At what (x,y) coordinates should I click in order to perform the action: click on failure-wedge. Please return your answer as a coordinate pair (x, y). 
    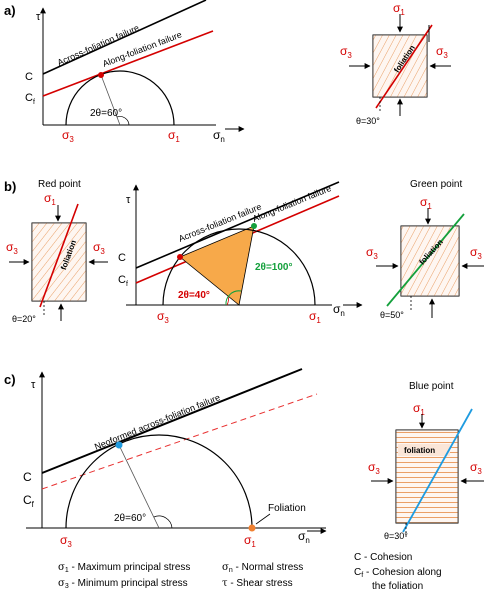
    Looking at the image, I should click on (217, 265).